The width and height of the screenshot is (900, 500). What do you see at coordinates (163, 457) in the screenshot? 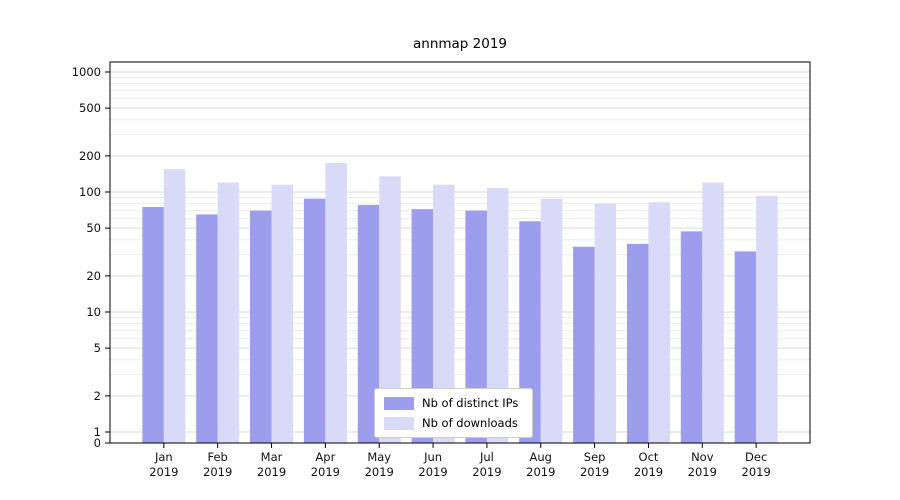
I see `x-tick-label-month: Jan` at bounding box center [163, 457].